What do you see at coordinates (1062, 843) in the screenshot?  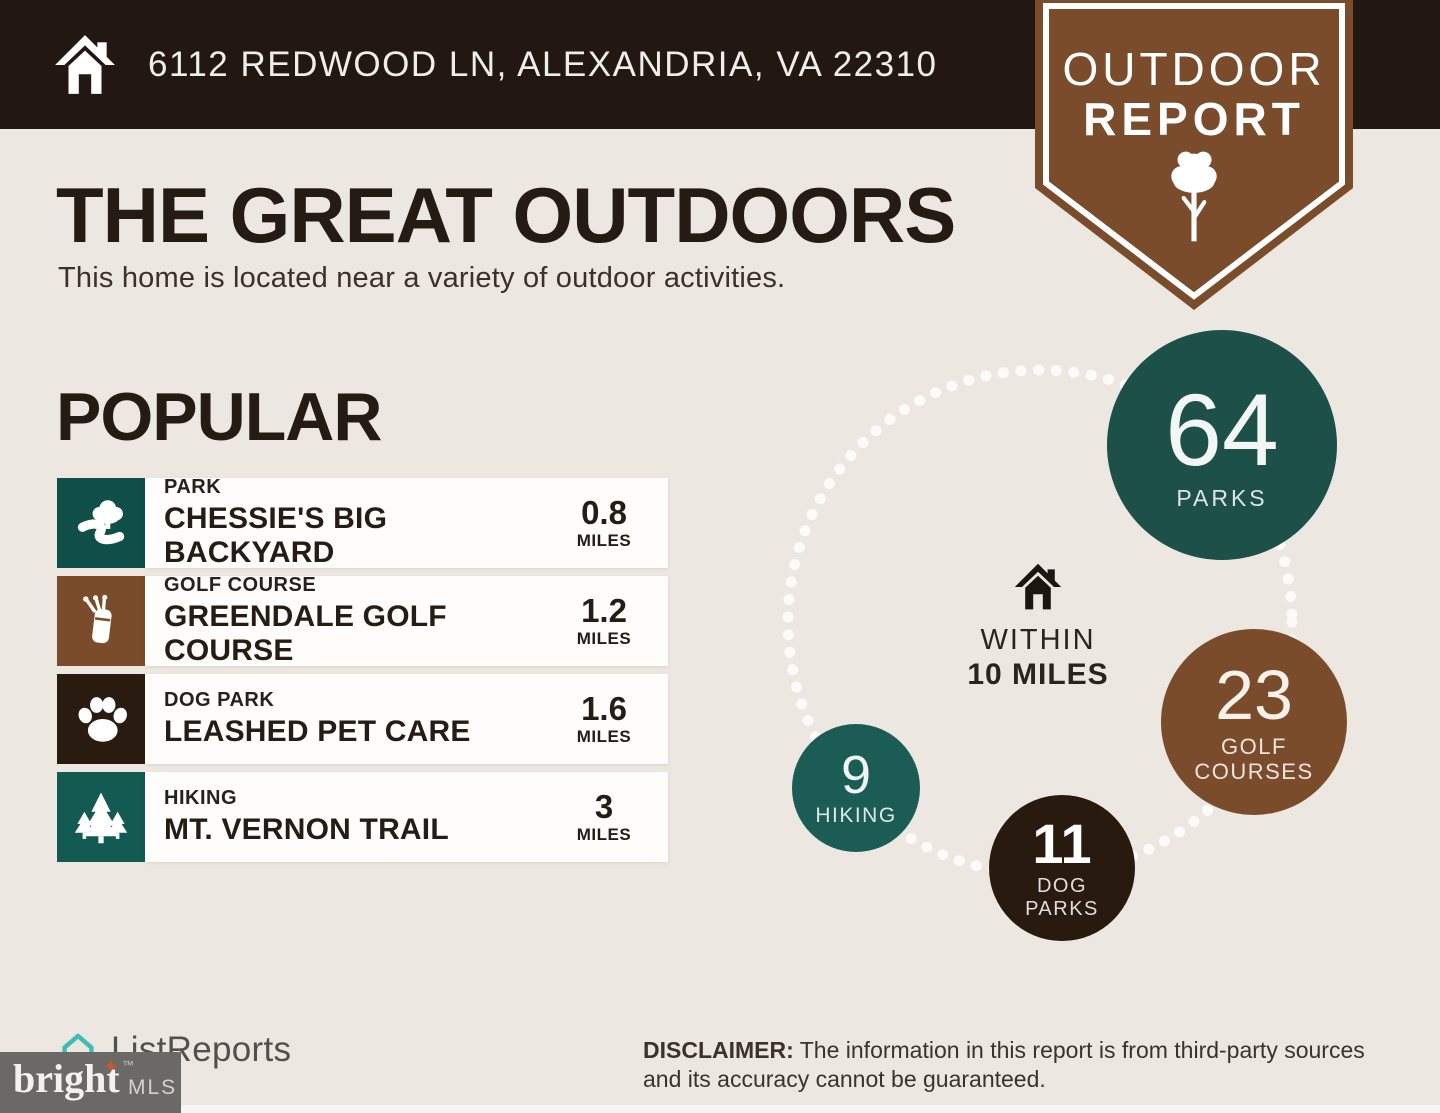 I see `dog-parks-count: 11` at bounding box center [1062, 843].